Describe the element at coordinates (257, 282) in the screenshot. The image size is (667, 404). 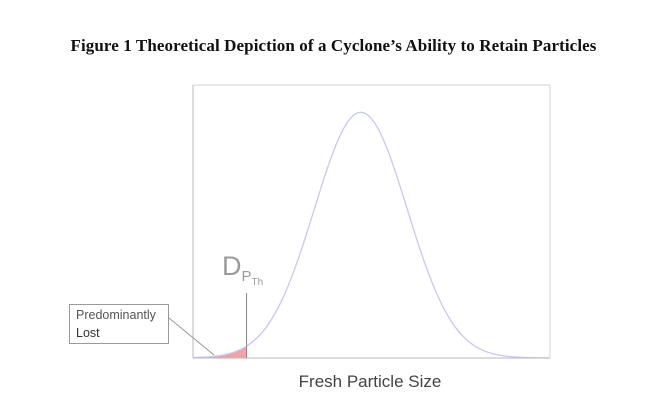
I see `threshold-label-subsub: Th` at that location.